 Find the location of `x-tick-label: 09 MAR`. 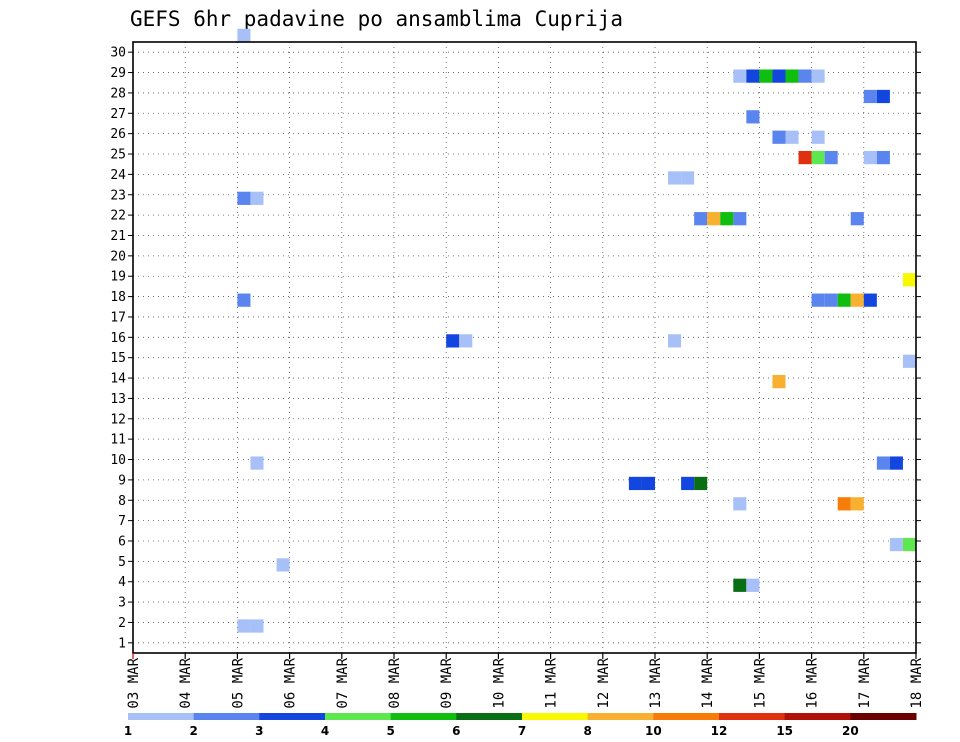

x-tick-label: 09 MAR is located at coordinates (447, 682).